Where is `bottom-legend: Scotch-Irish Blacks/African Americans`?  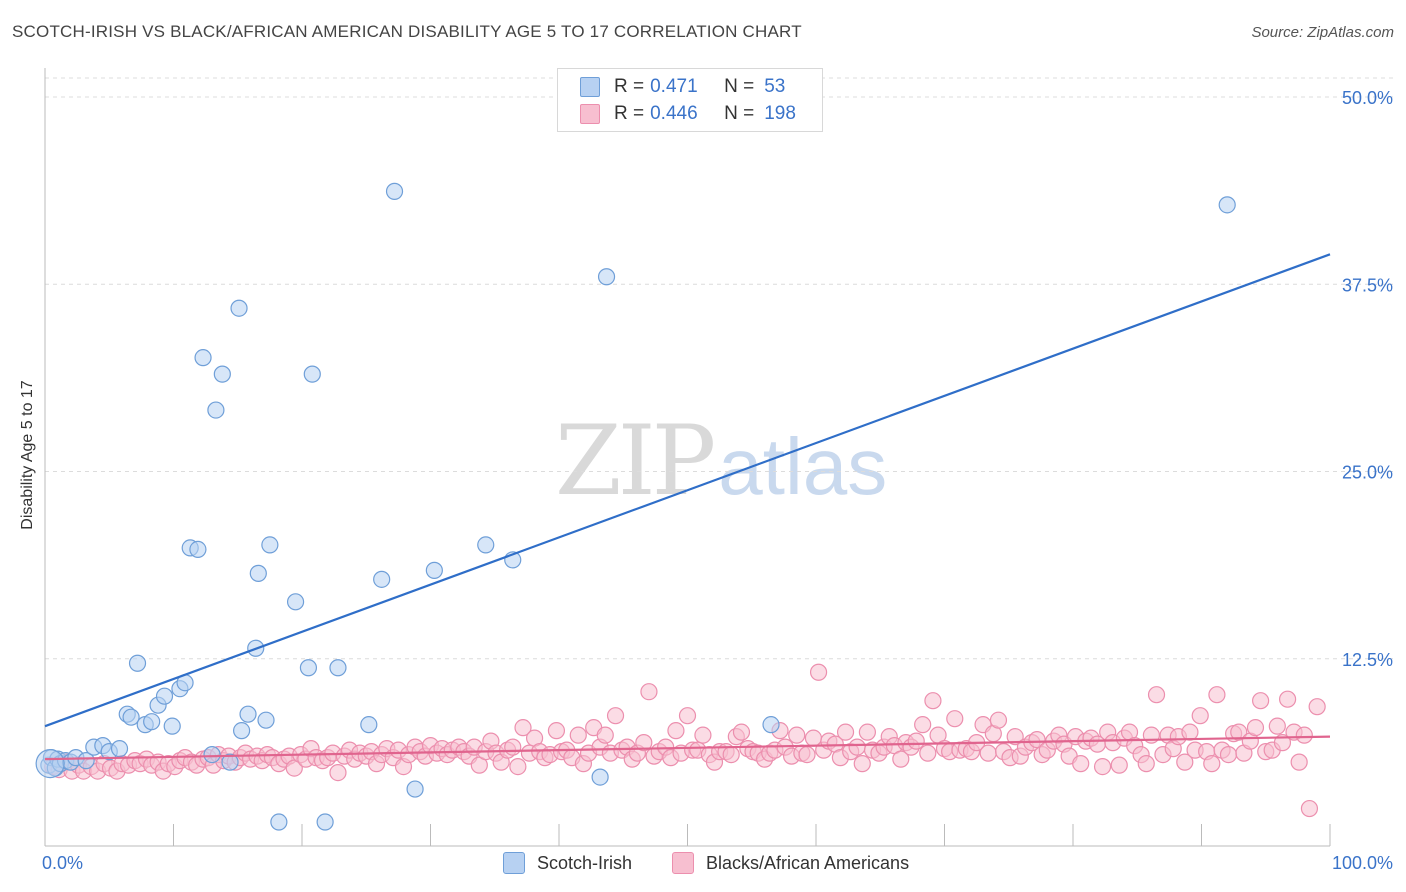 bottom-legend: Scotch-Irish Blacks/African Americans is located at coordinates (703, 865).